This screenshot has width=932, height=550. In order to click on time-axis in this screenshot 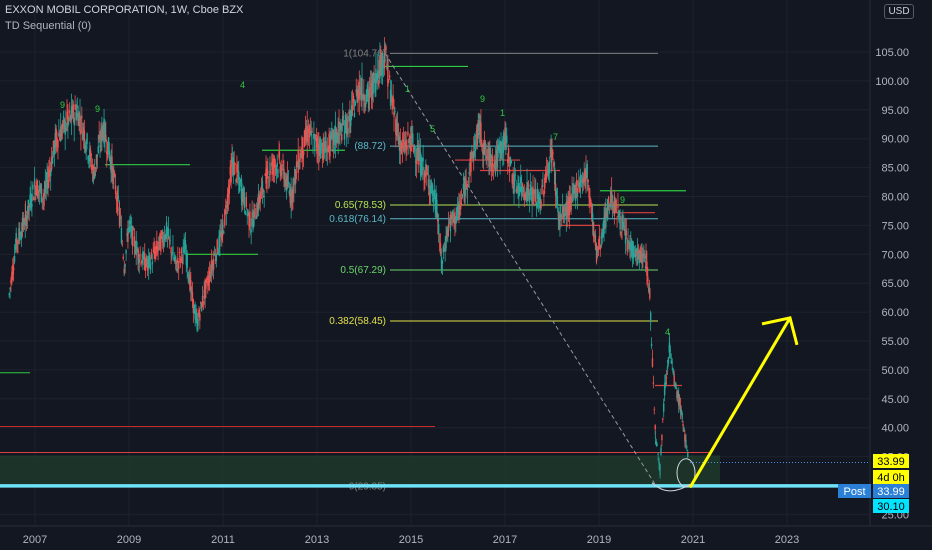, I will do `click(466, 538)`.